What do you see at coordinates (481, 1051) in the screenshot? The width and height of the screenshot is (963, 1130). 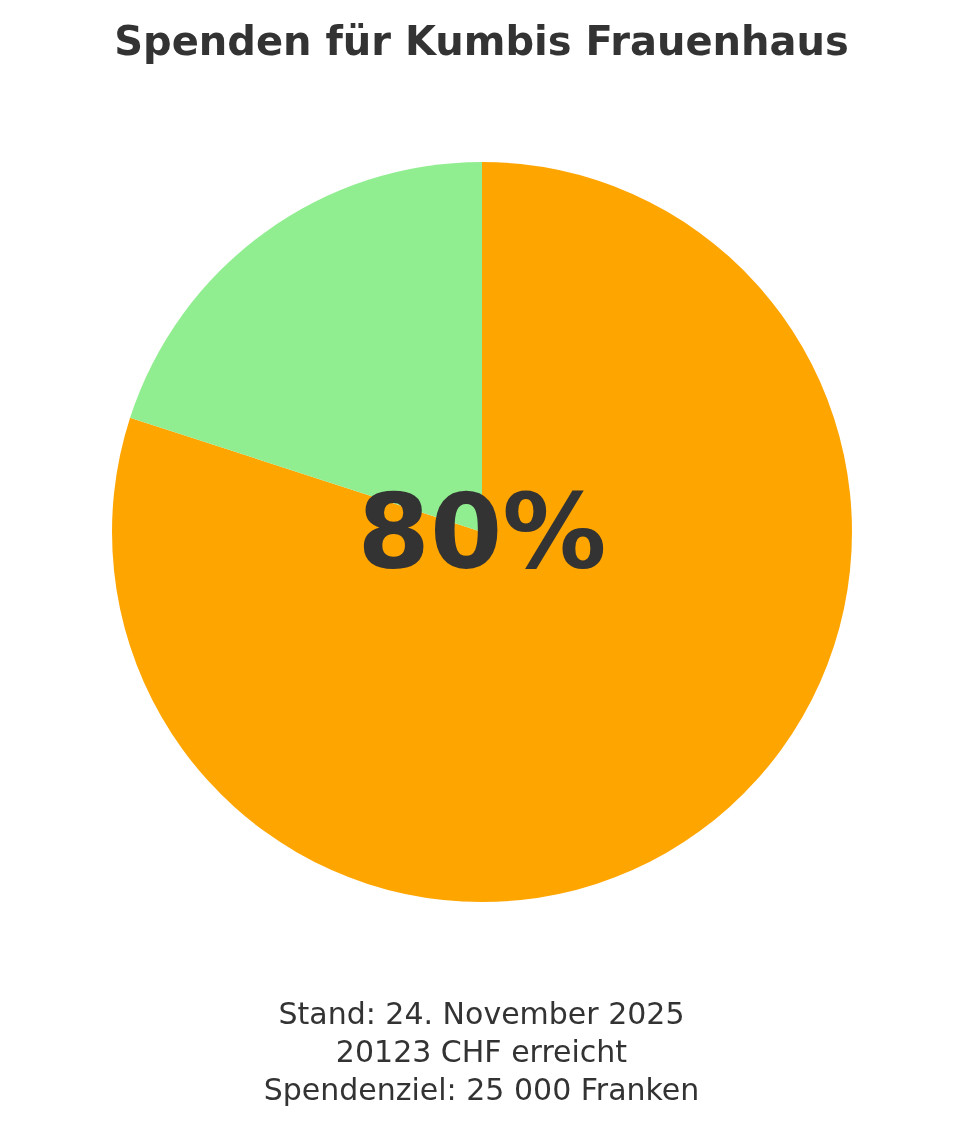 I see `text: 20123 CHF erreicht` at bounding box center [481, 1051].